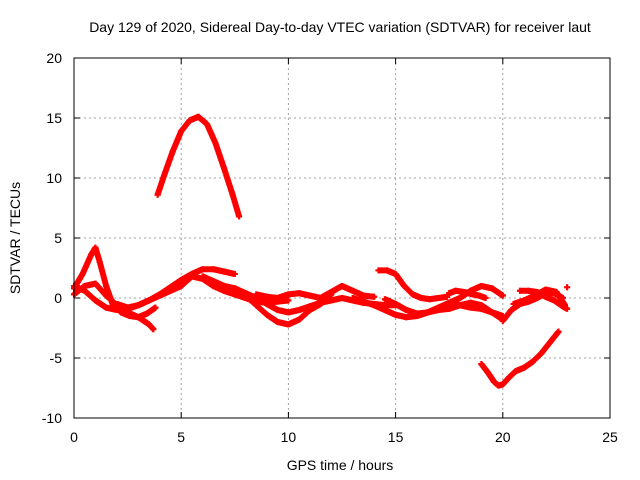 The image size is (640, 480). What do you see at coordinates (181, 437) in the screenshot?
I see `x-tick-label: 5` at bounding box center [181, 437].